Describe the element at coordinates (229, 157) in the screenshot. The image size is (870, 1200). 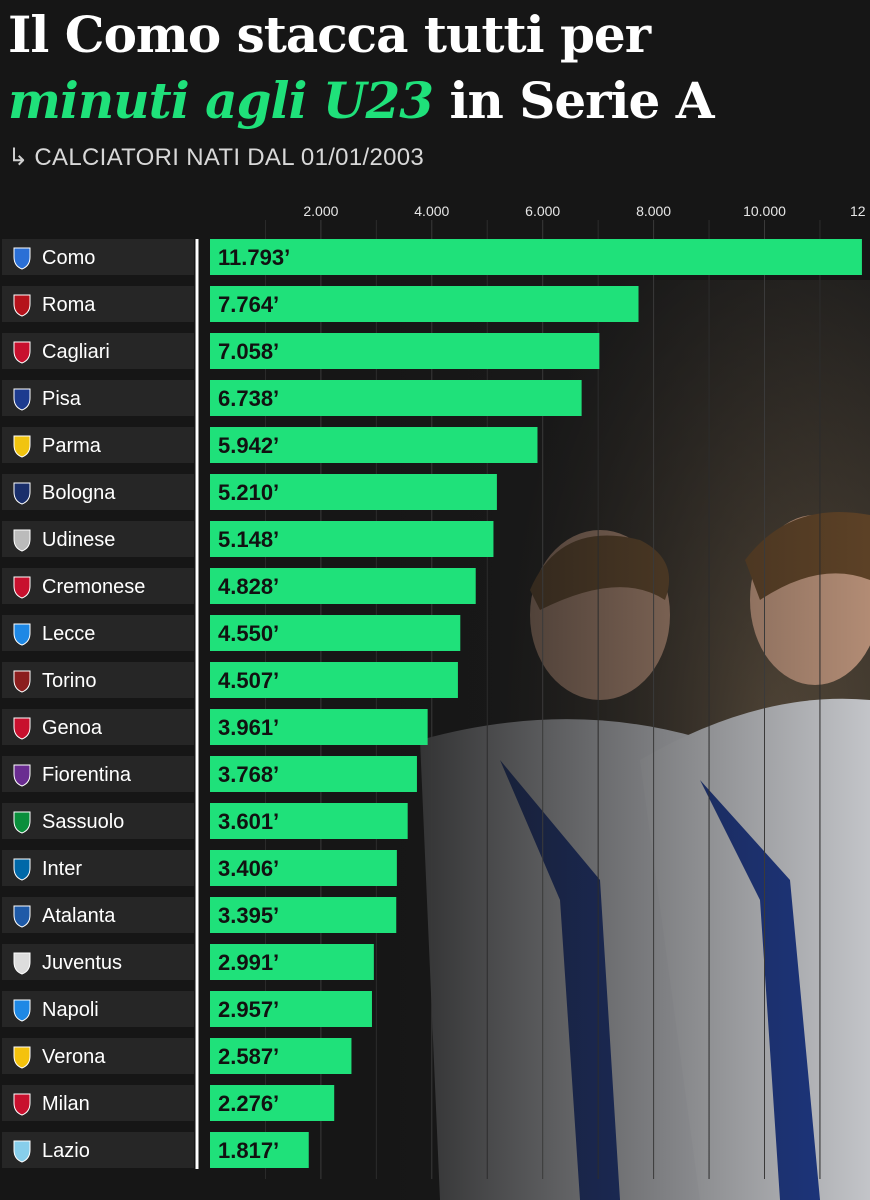
I see `subtitle-text: CALCIATORI NATI DAL 01/01/2003` at that location.